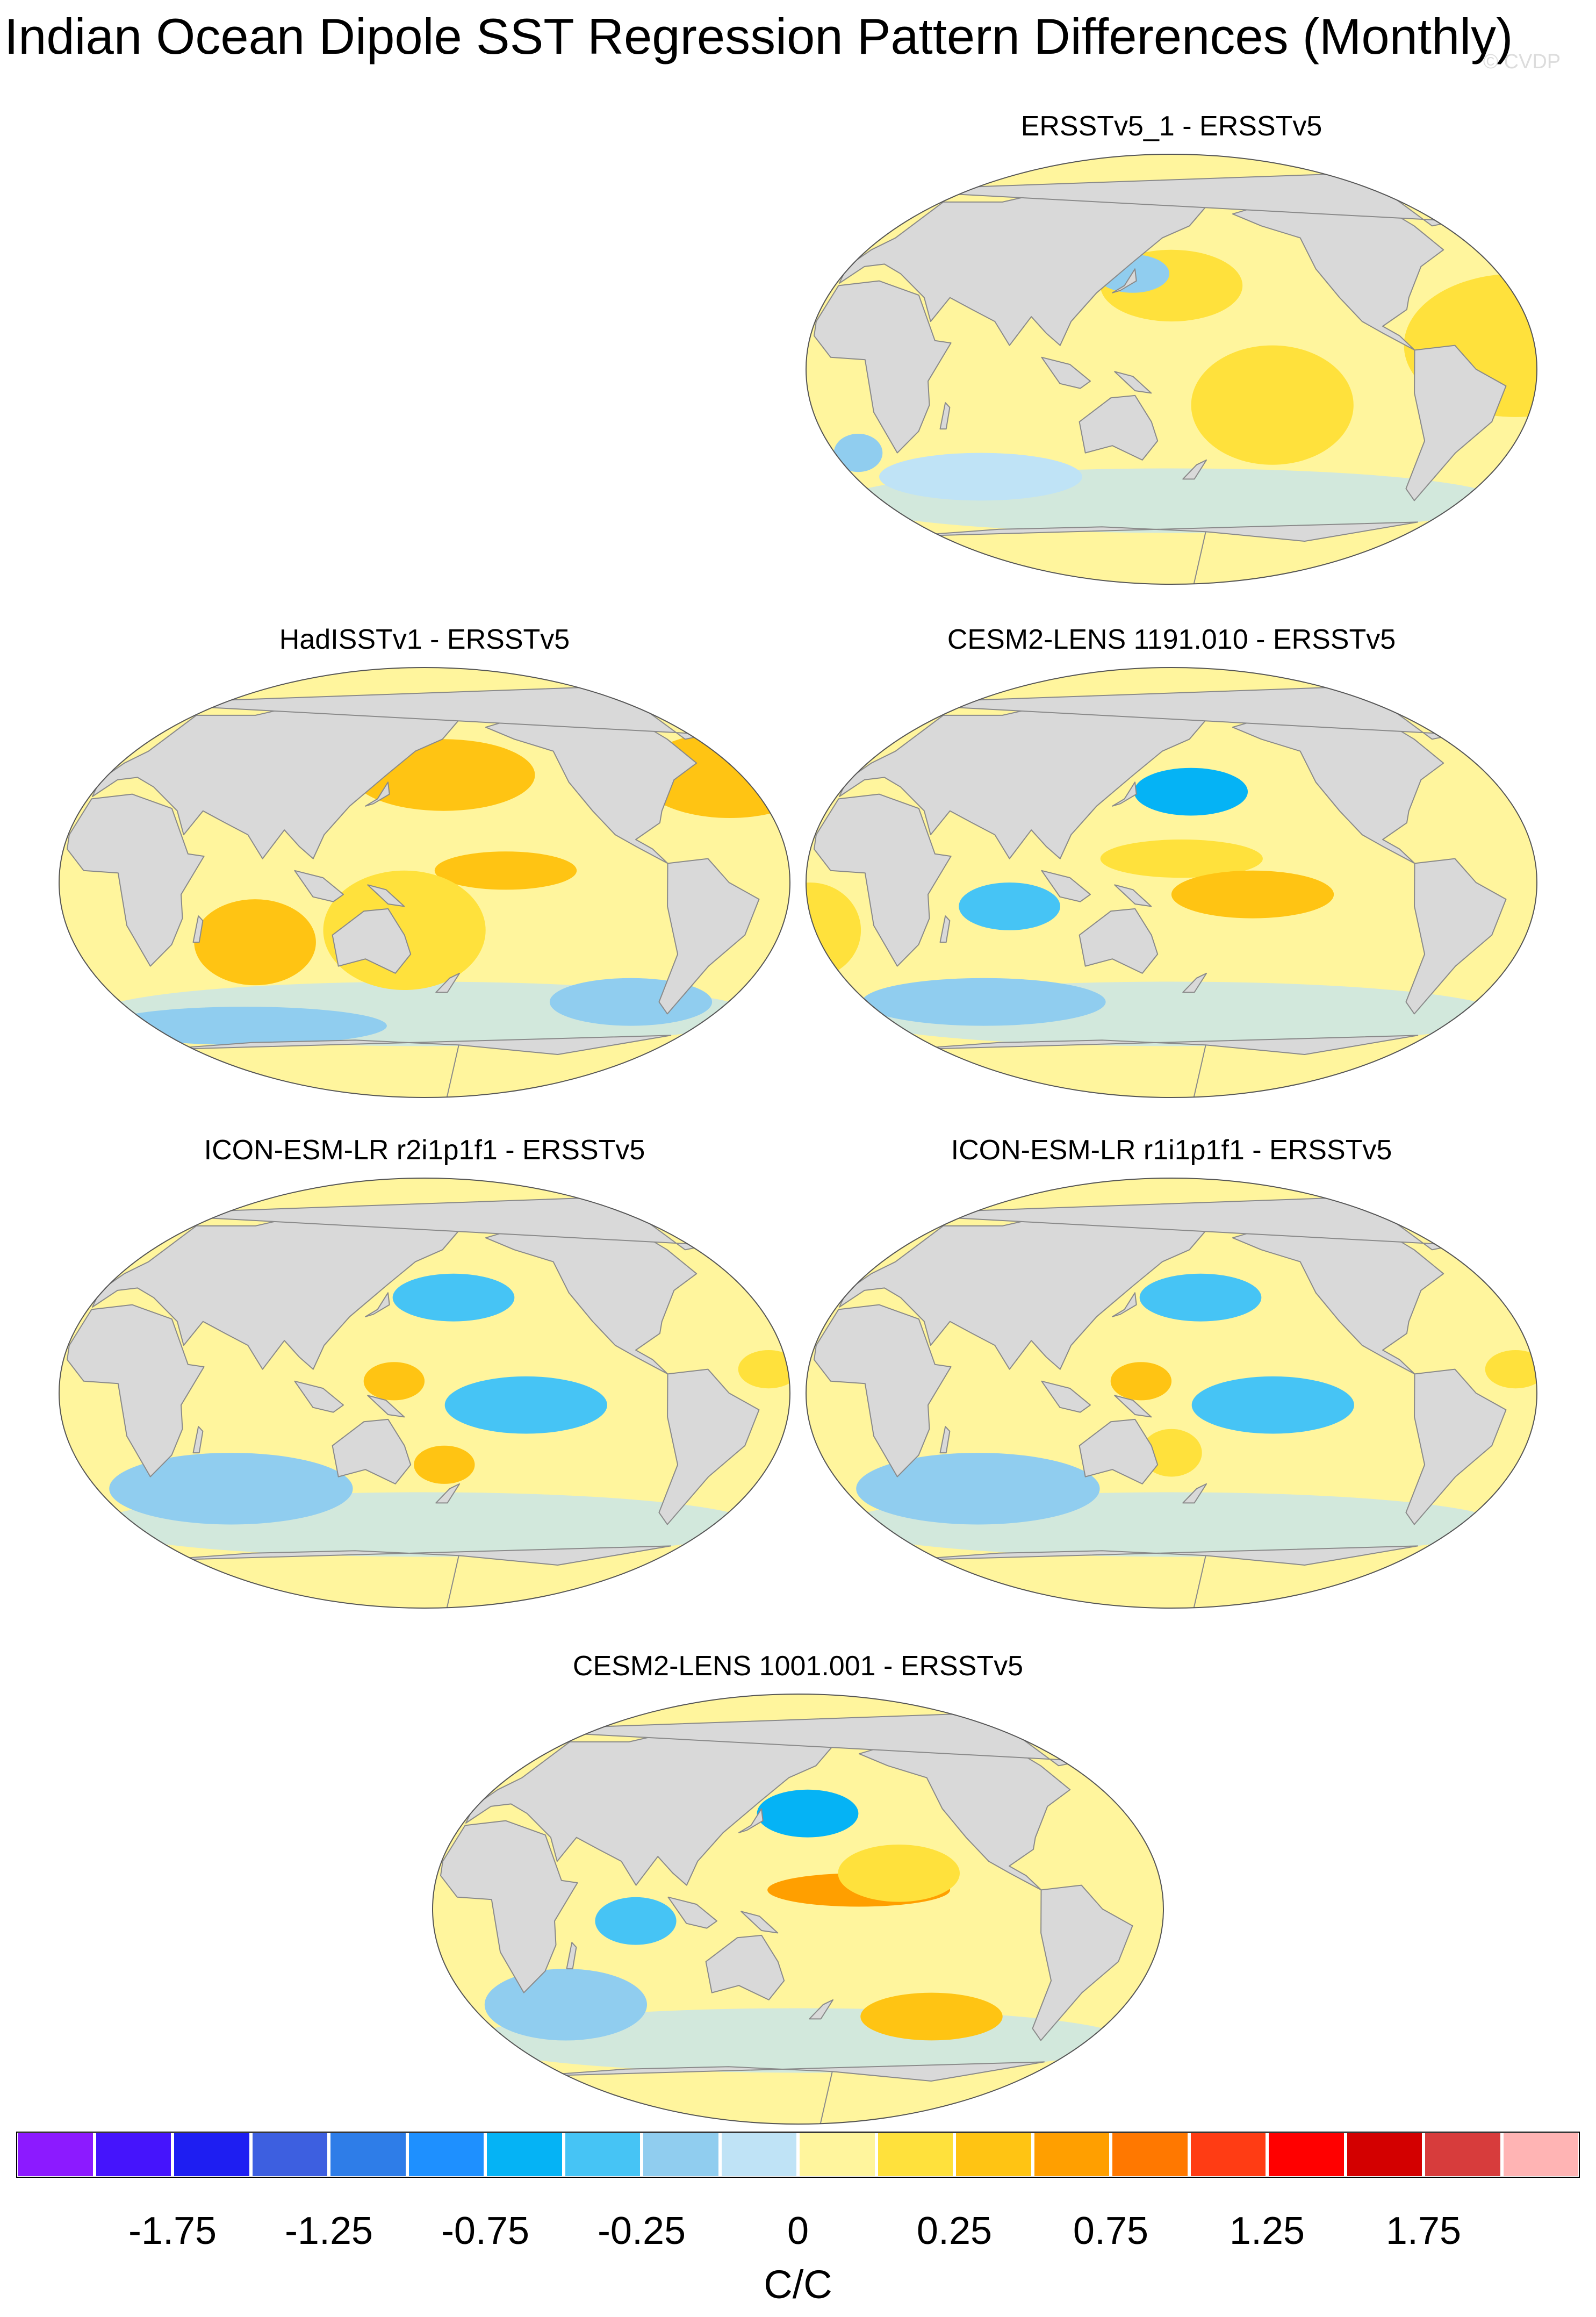 The width and height of the screenshot is (1596, 2317). Describe the element at coordinates (1171, 640) in the screenshot. I see `panel-title: CESM2-LENS 1191.010 - ERSSTv5` at that location.